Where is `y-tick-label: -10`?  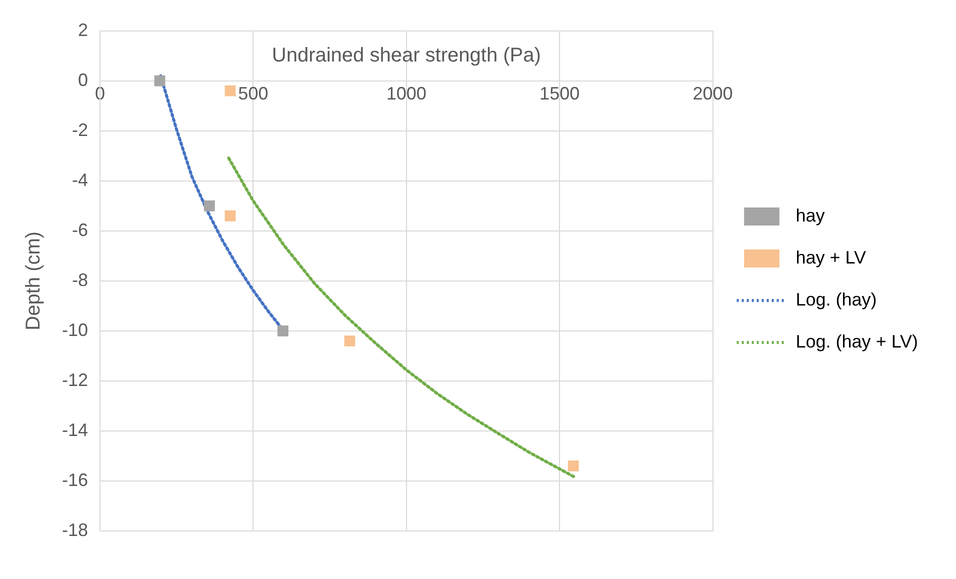
y-tick-label: -10 is located at coordinates (75, 330).